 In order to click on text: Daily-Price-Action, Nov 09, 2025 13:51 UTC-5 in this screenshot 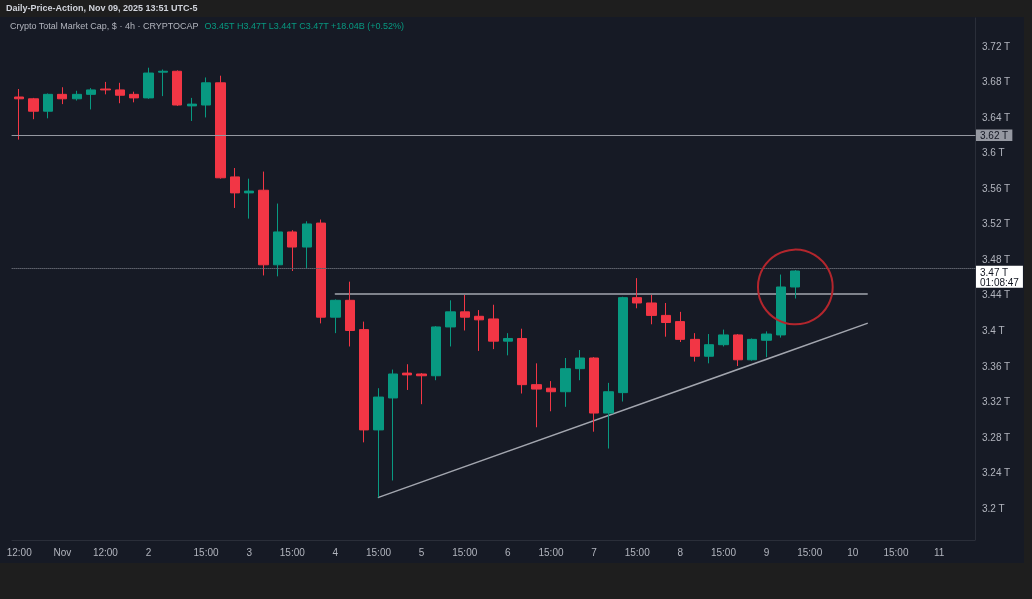, I will do `click(102, 8)`.